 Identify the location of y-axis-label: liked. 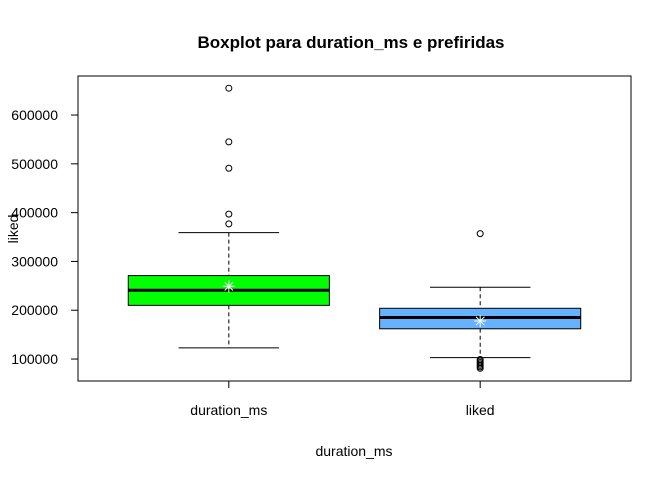
(13, 229).